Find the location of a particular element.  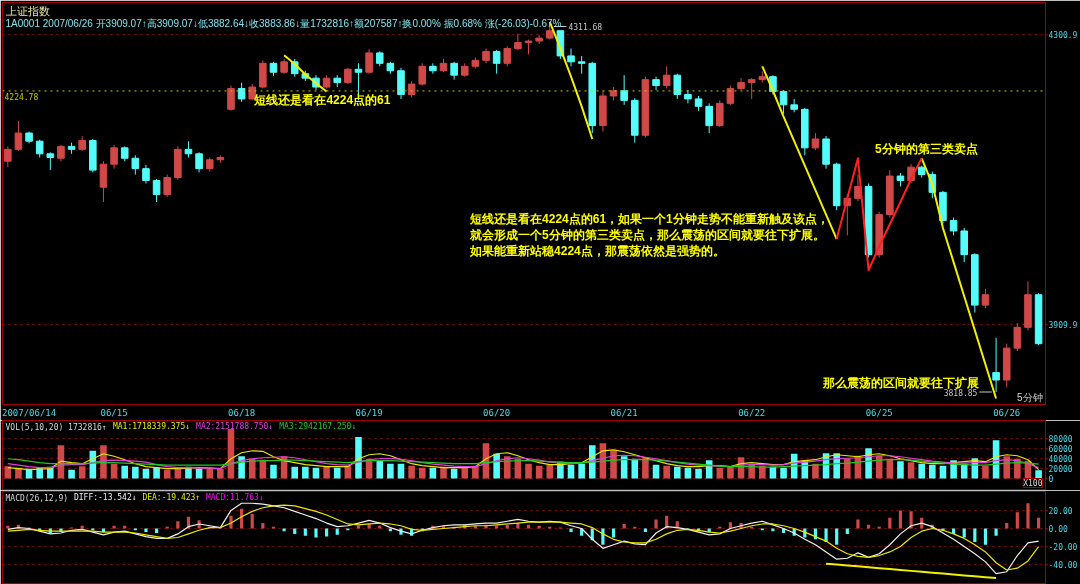

y-tick-label: 0 is located at coordinates (1051, 480).